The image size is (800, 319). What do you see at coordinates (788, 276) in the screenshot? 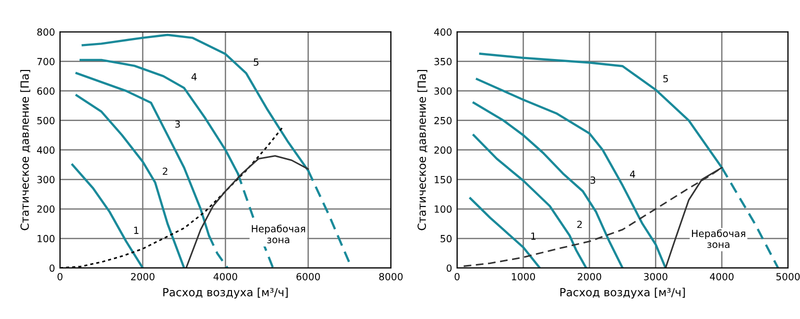
I see `x-tick-label: 5000` at bounding box center [788, 276].